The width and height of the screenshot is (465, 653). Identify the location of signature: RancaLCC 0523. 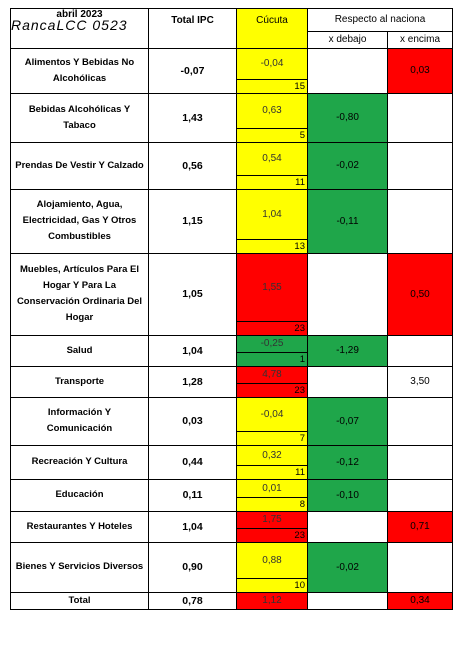
(69, 25).